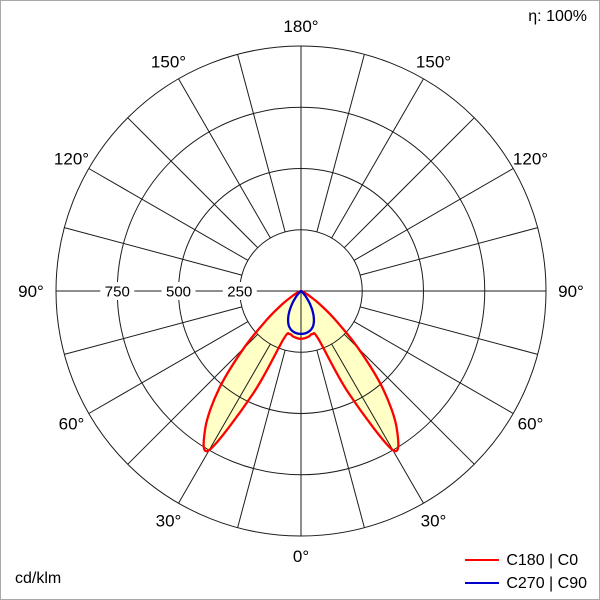 This screenshot has width=600, height=600. Describe the element at coordinates (117, 291) in the screenshot. I see `svg-text: 750` at that location.